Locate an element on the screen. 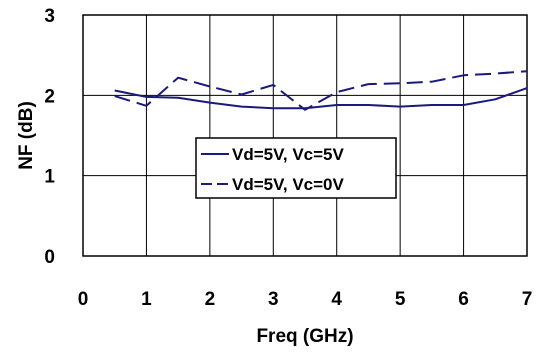  x-tick-label-4: 4 is located at coordinates (336, 299).